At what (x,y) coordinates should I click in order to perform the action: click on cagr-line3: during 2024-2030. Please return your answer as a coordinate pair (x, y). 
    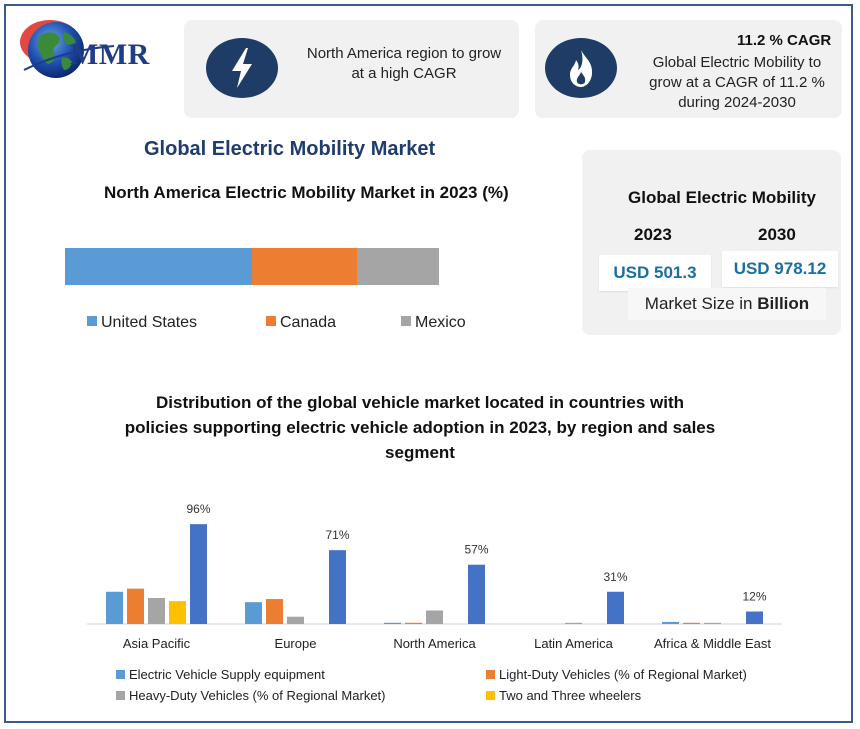
    Looking at the image, I should click on (737, 102).